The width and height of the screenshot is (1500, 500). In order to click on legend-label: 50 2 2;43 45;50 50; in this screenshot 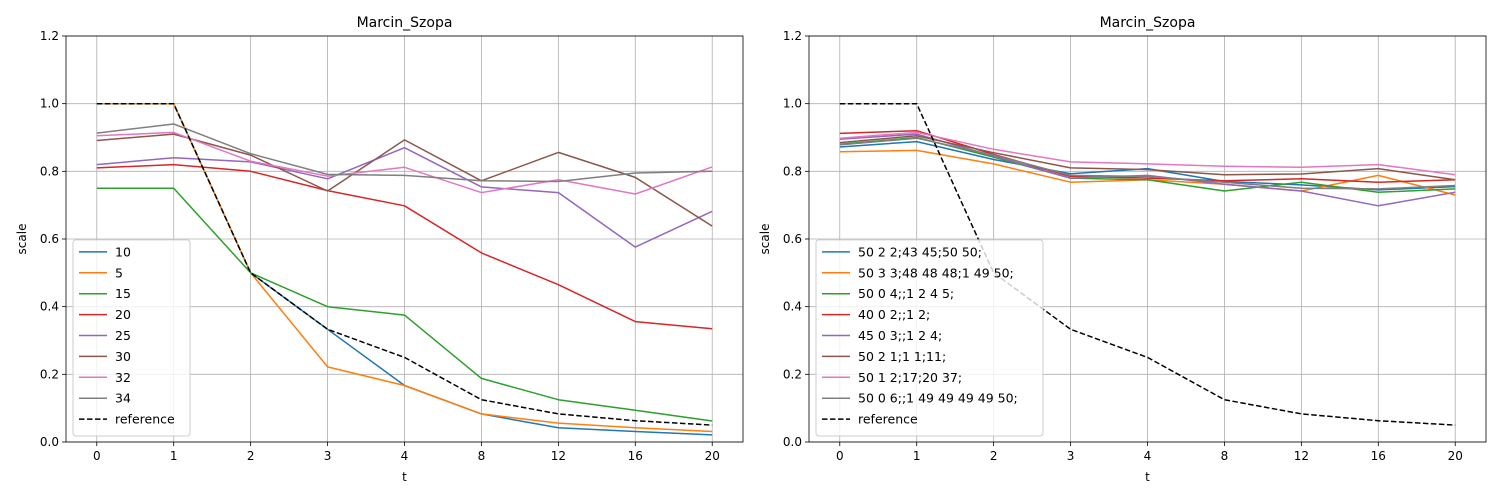, I will do `click(920, 251)`.